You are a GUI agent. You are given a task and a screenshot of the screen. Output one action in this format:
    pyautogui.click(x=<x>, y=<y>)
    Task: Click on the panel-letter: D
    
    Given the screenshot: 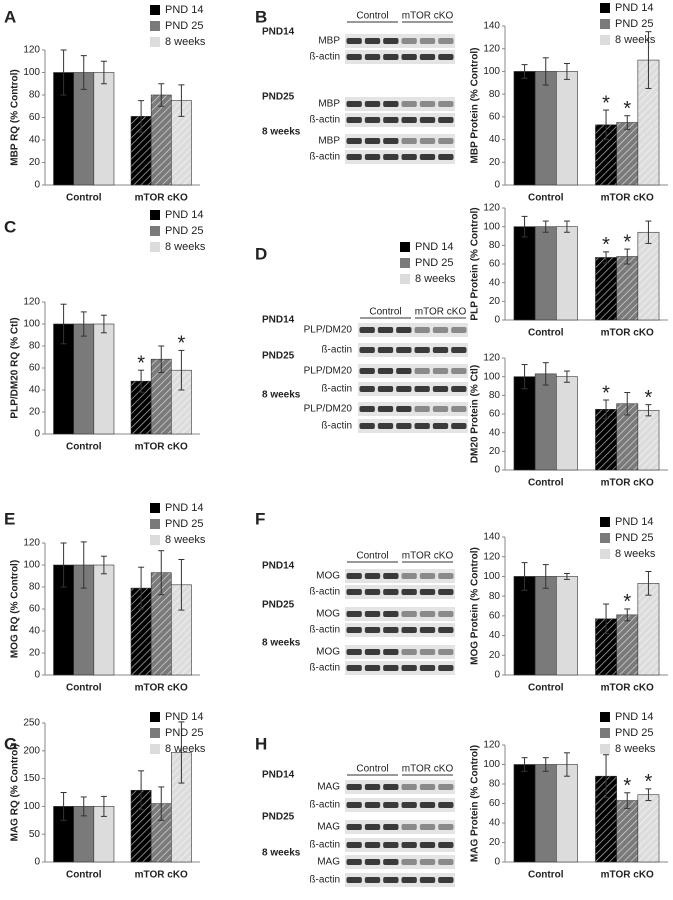 What is the action you would take?
    pyautogui.click(x=261, y=253)
    